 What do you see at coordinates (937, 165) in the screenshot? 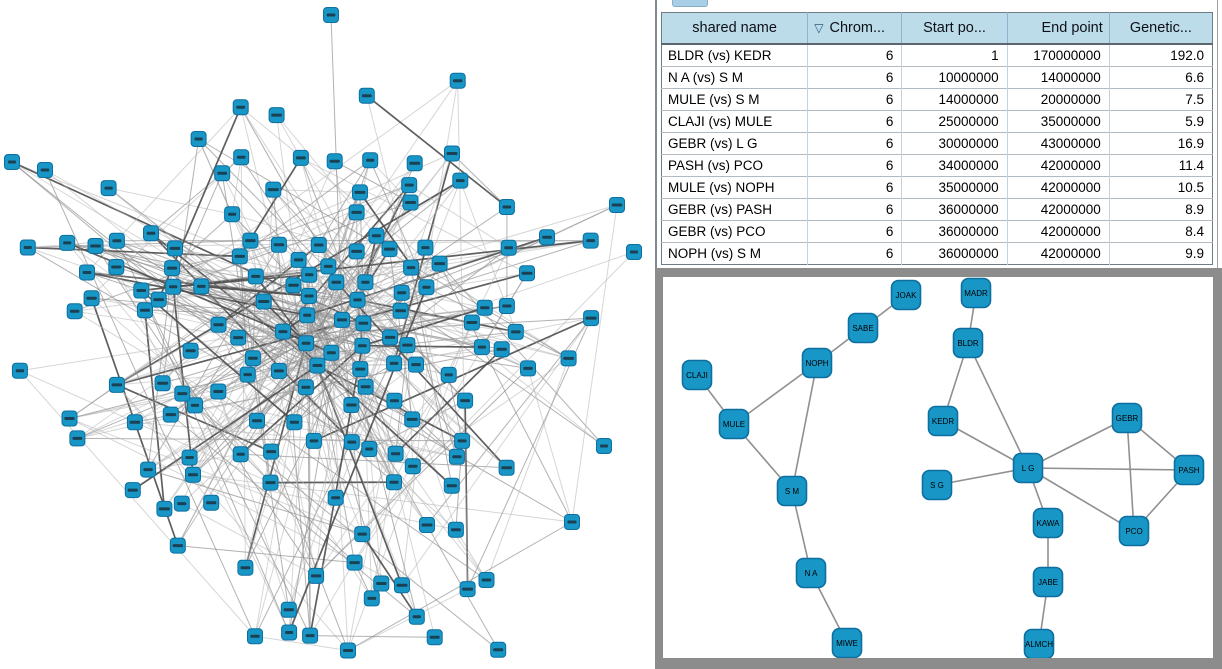
I see `table-row: PASH (vs) PCO 6 34000000 42000000 11.4` at bounding box center [937, 165].